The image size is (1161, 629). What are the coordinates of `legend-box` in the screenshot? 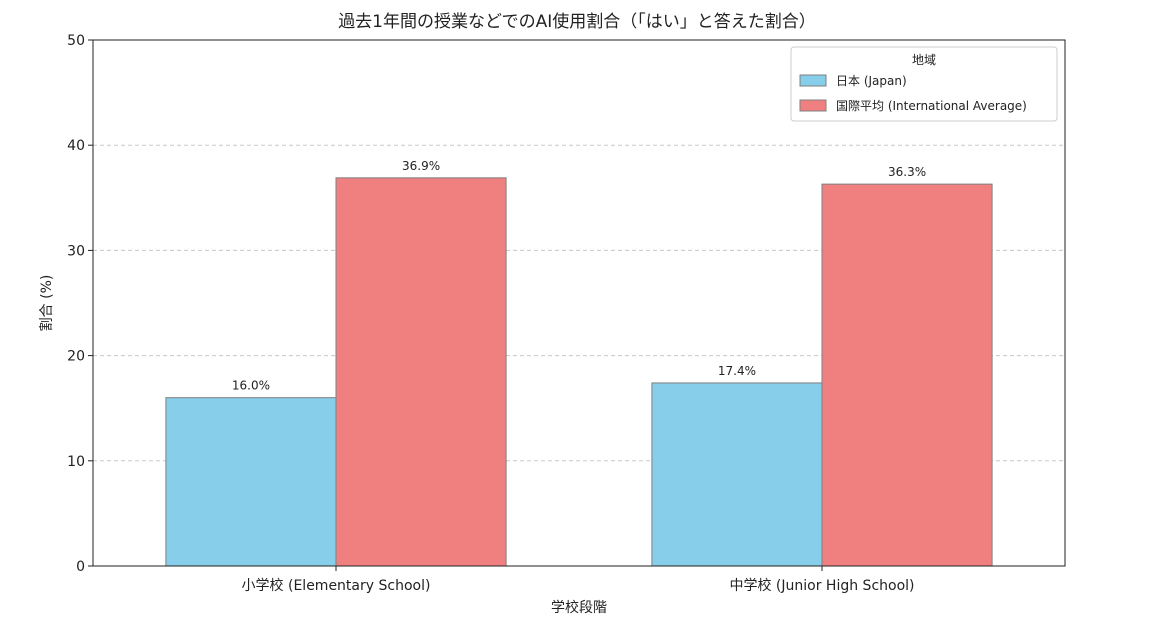 It's located at (924, 84).